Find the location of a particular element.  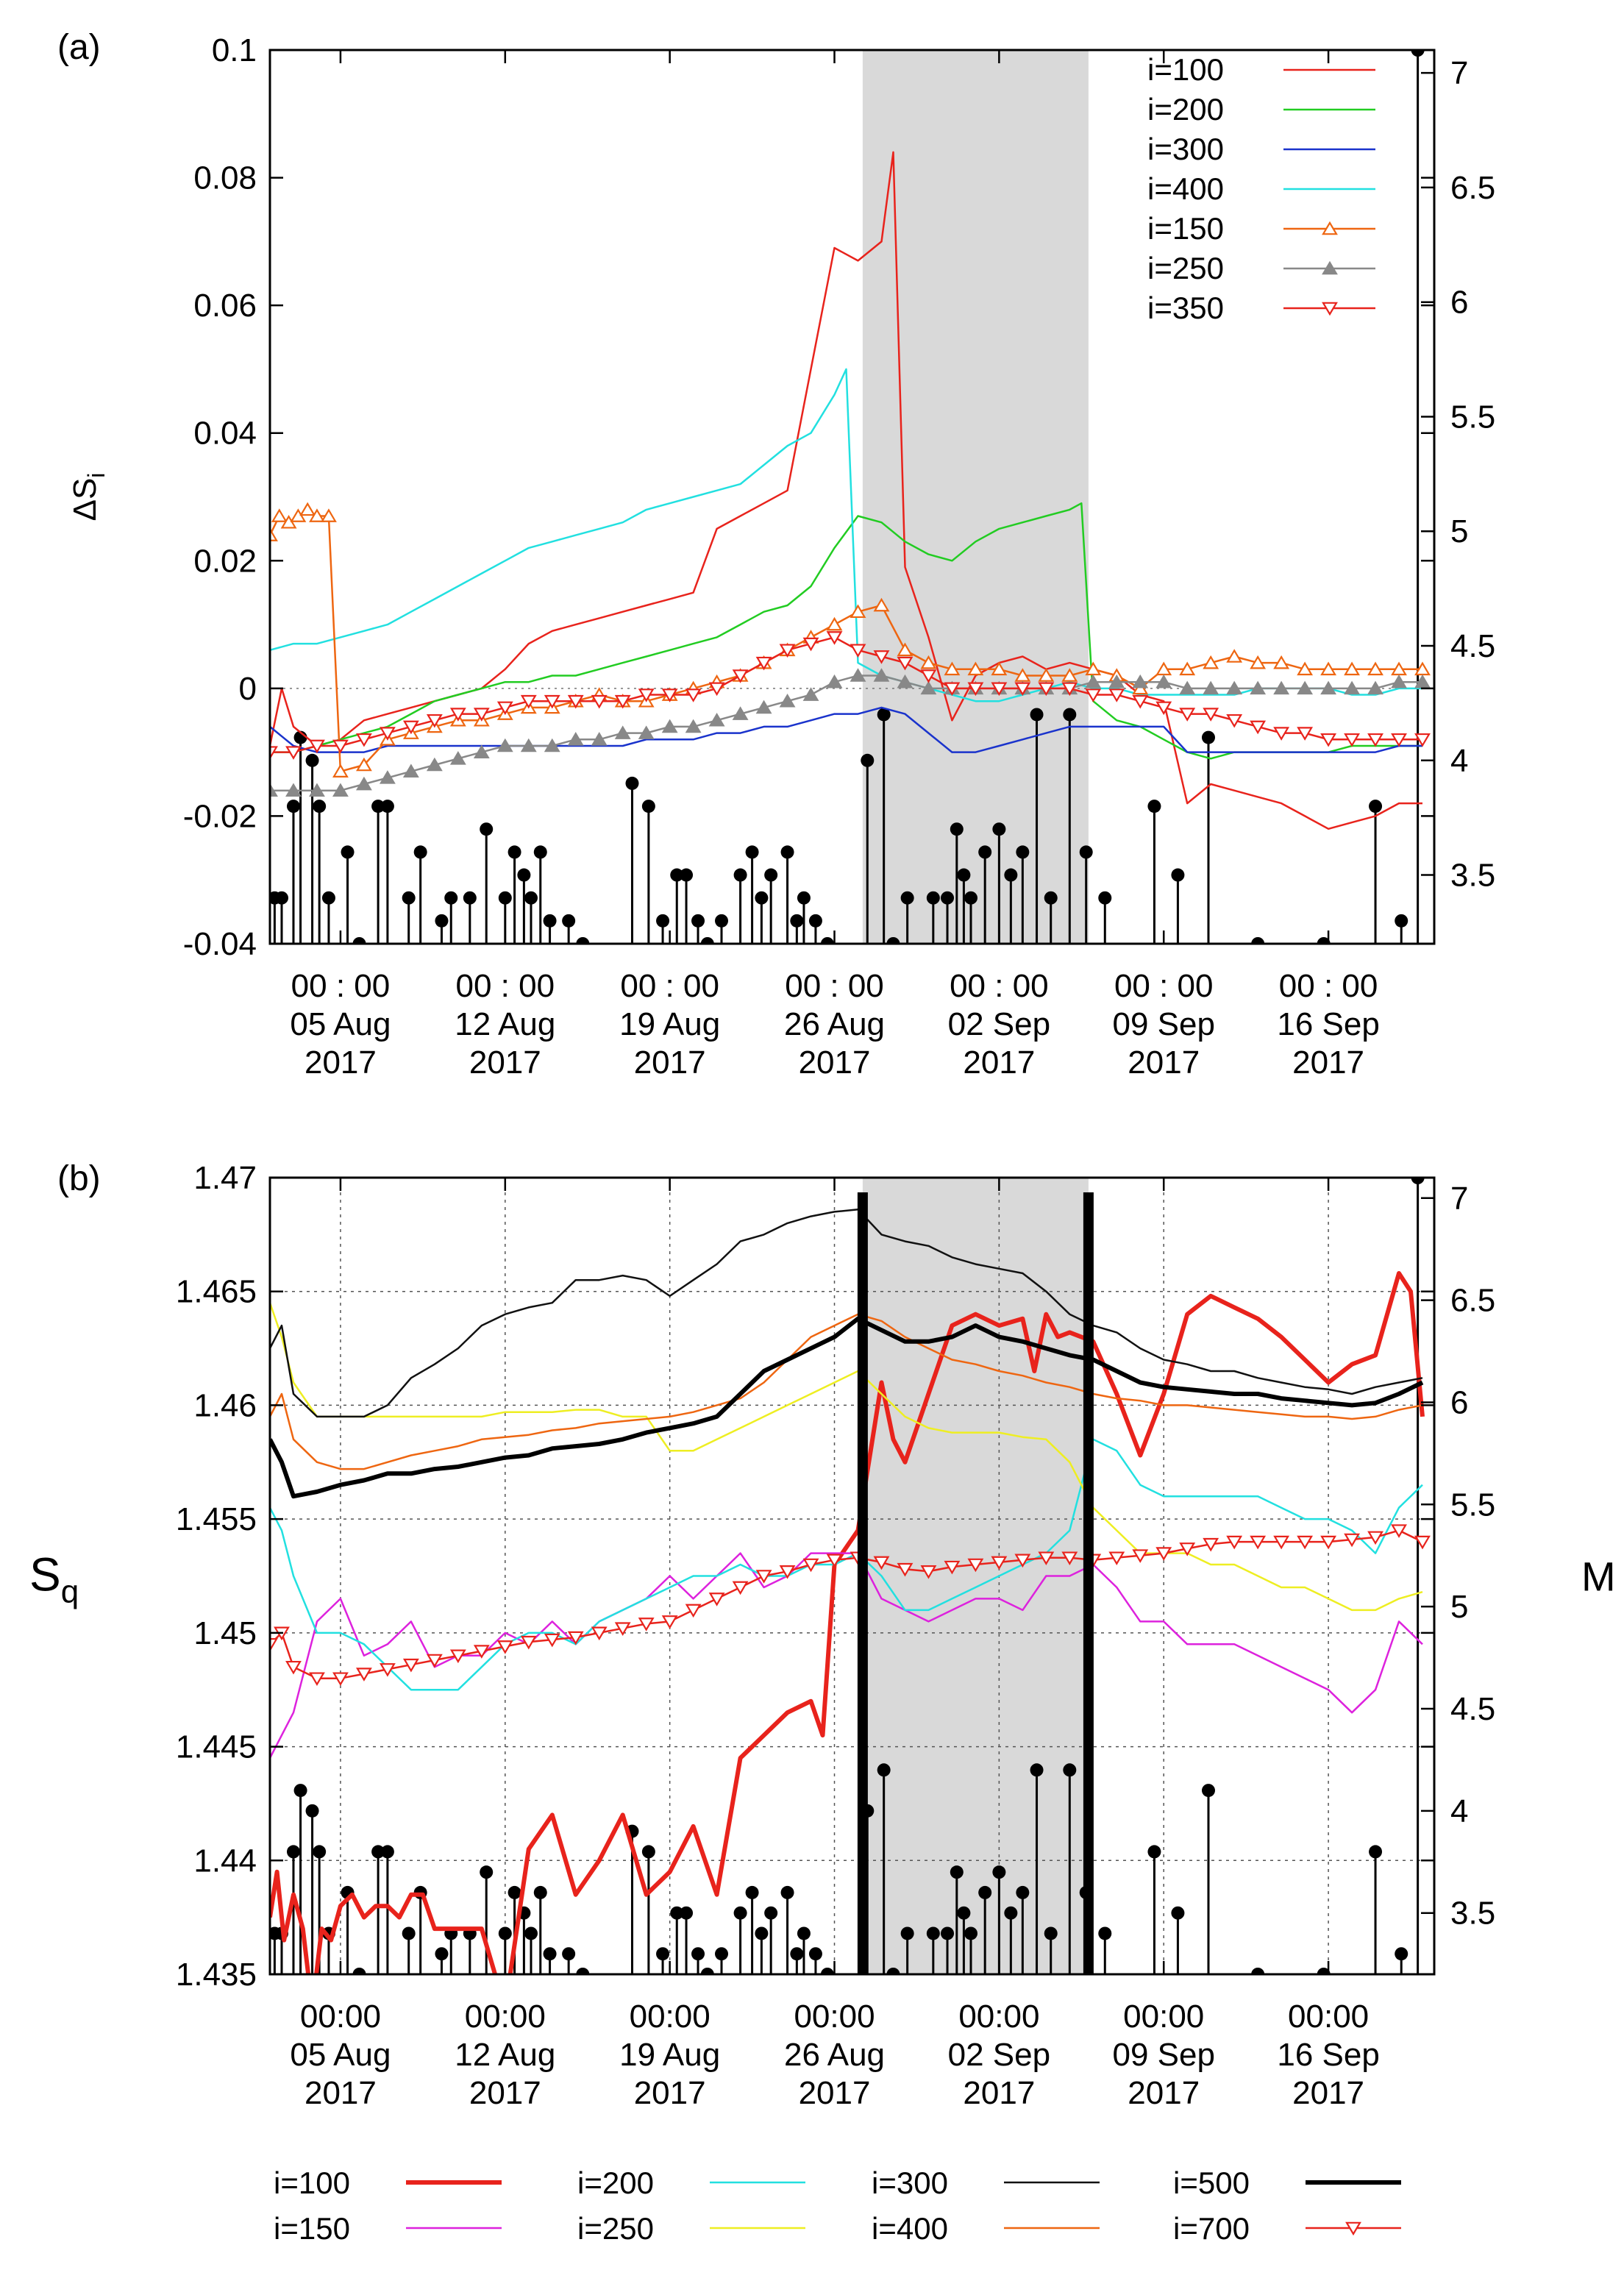

x-tick-date-label: 16 Sep is located at coordinates (1328, 1024).